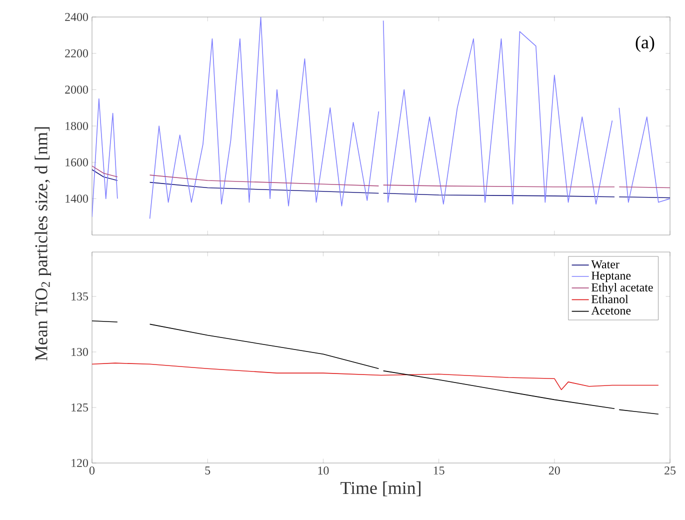 The image size is (685, 520). What do you see at coordinates (610, 299) in the screenshot?
I see `legend-label: Ethanol` at bounding box center [610, 299].